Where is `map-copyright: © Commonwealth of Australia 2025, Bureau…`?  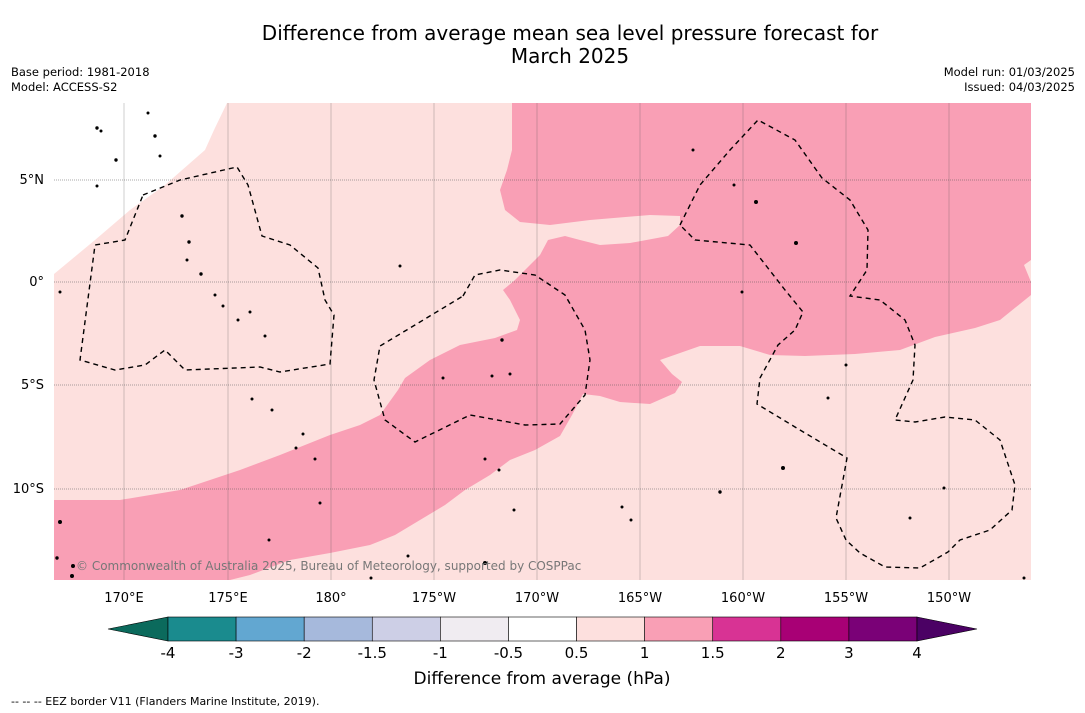 map-copyright: © Commonwealth of Australia 2025, Bureau… is located at coordinates (328, 566).